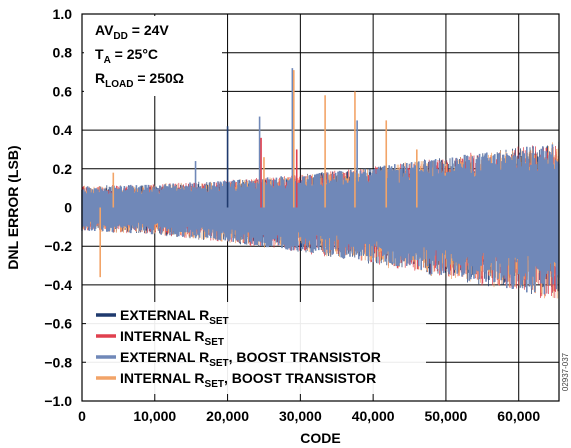  Describe the element at coordinates (63, 14) in the screenshot. I see `y-tick-label: 1.0` at that location.